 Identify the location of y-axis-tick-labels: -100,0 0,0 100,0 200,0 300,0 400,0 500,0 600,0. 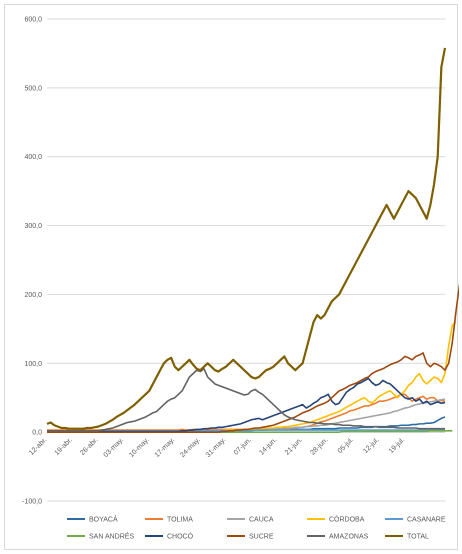
(32, 261).